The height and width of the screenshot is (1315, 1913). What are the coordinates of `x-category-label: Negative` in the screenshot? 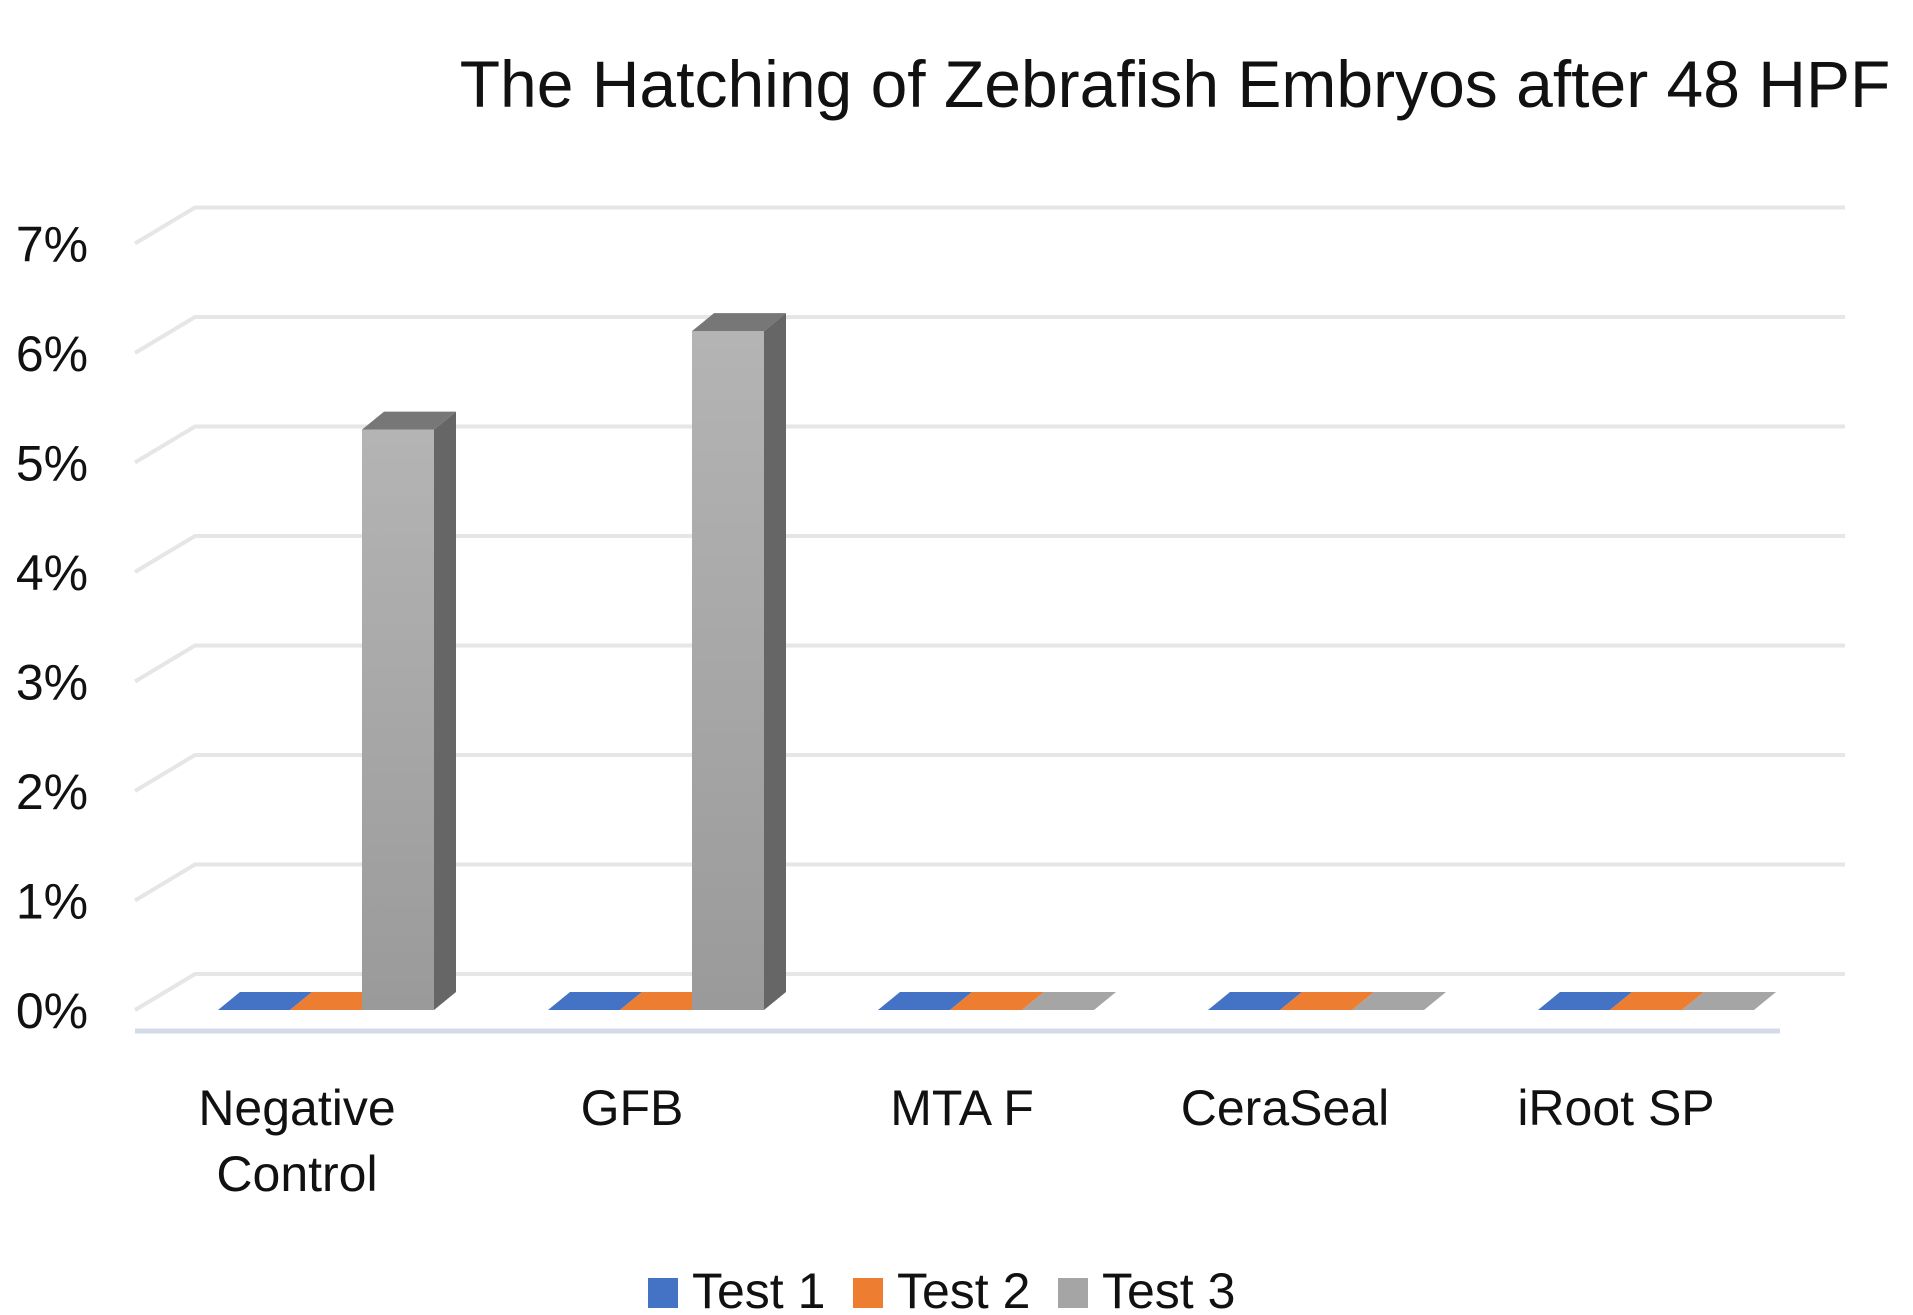 It's located at (296, 1108).